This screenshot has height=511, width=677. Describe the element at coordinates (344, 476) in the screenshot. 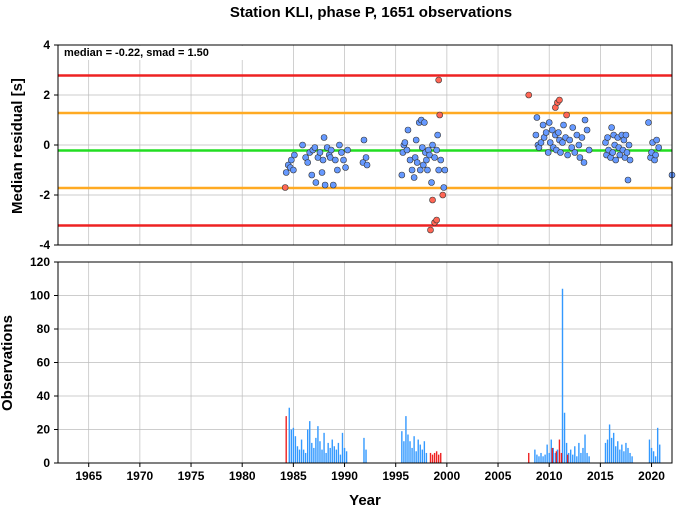

I see `x-tick-label: 1990` at that location.